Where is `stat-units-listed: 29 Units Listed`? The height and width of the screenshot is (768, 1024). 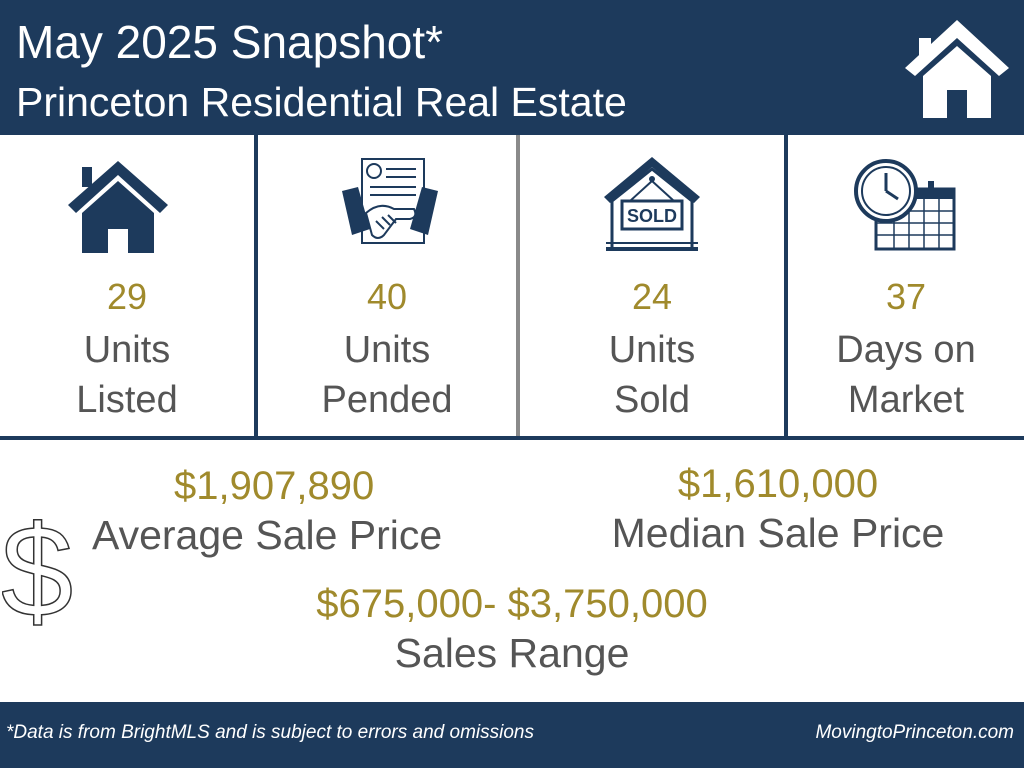 stat-units-listed: 29 Units Listed is located at coordinates (127, 286).